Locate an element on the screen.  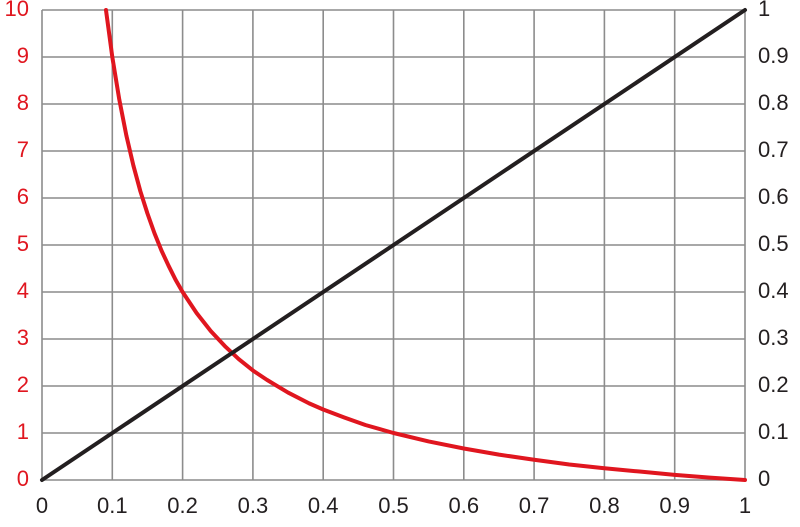
x-tick-label: 0.7 is located at coordinates (534, 505).